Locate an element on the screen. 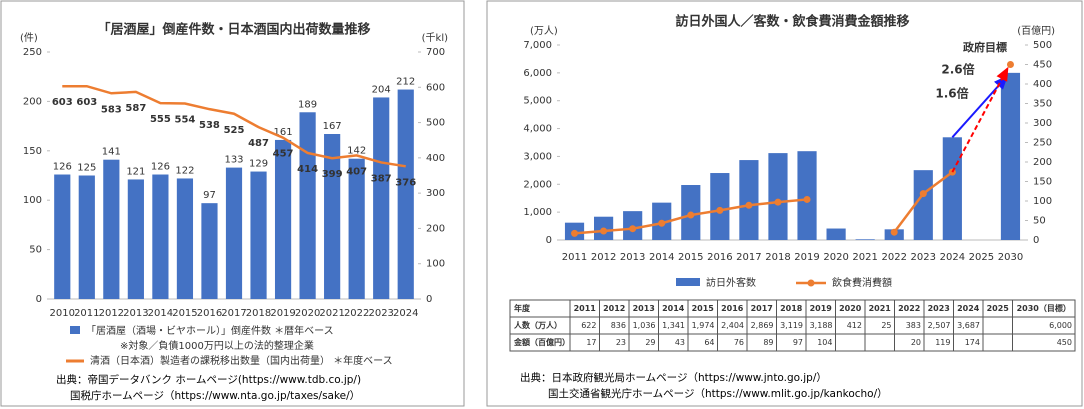 The width and height of the screenshot is (1084, 409). table-header: 年度 is located at coordinates (522, 308).